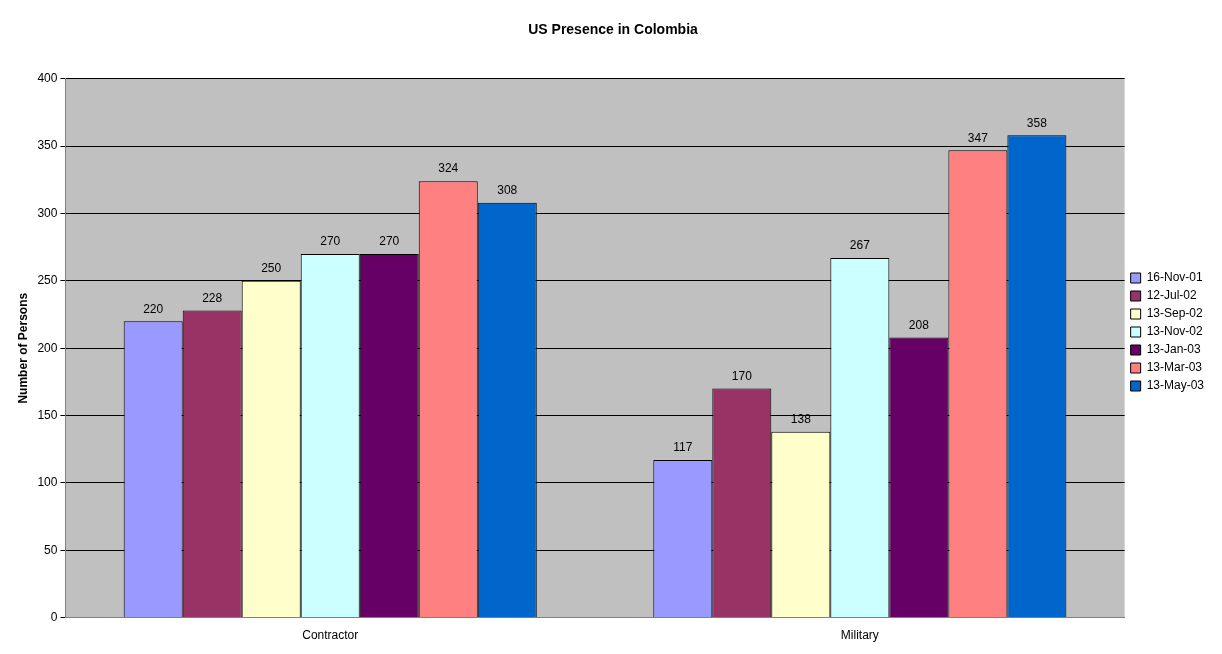 The image size is (1222, 654). I want to click on data-label: 220, so click(153, 308).